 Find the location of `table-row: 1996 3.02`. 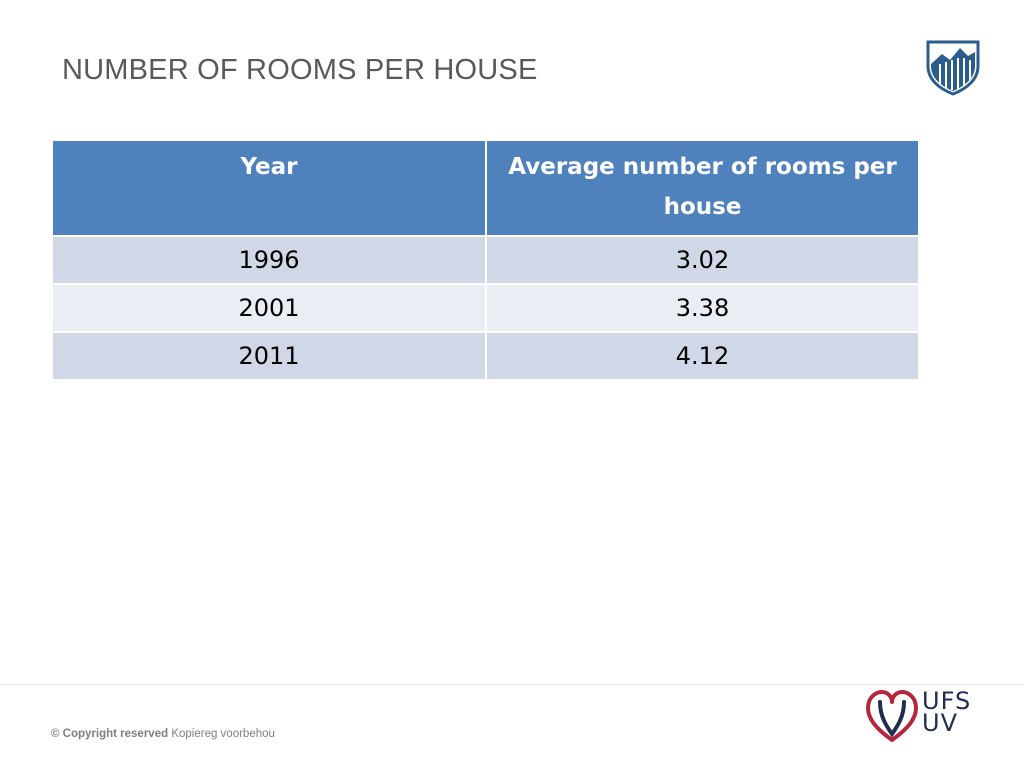

table-row: 1996 3.02 is located at coordinates (485, 260).